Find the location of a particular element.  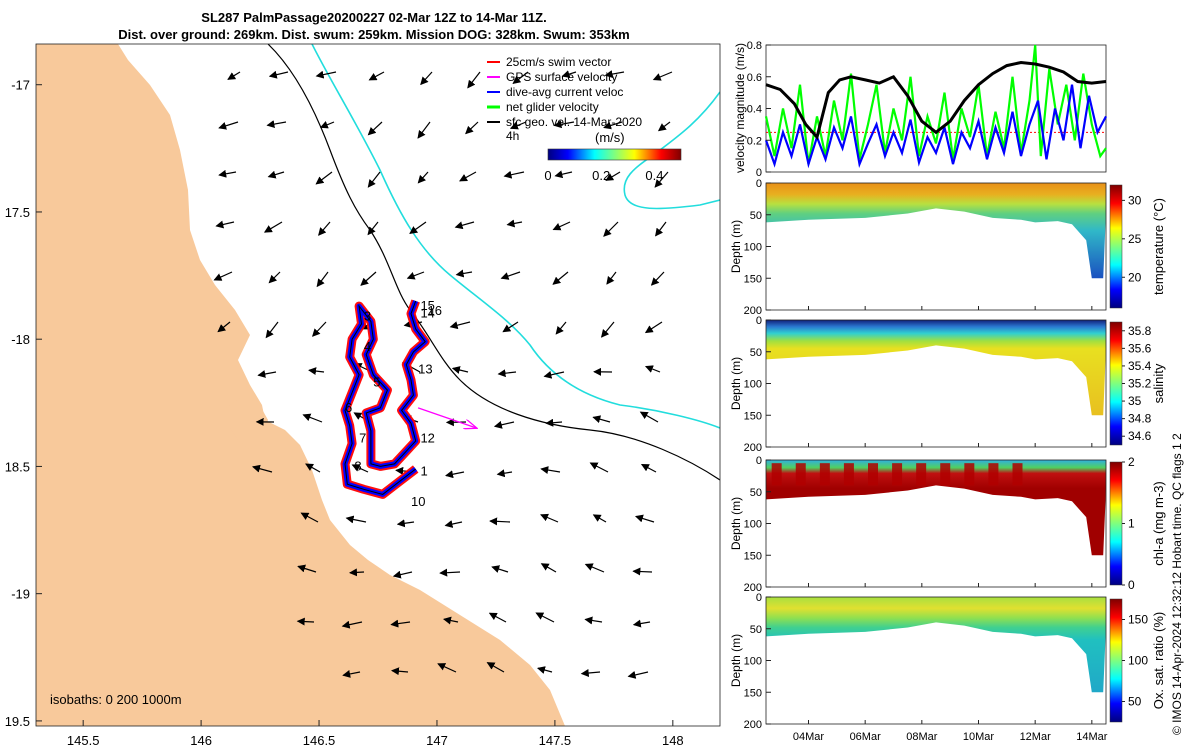

colorbar-tick-label: 0.4 is located at coordinates (654, 175).